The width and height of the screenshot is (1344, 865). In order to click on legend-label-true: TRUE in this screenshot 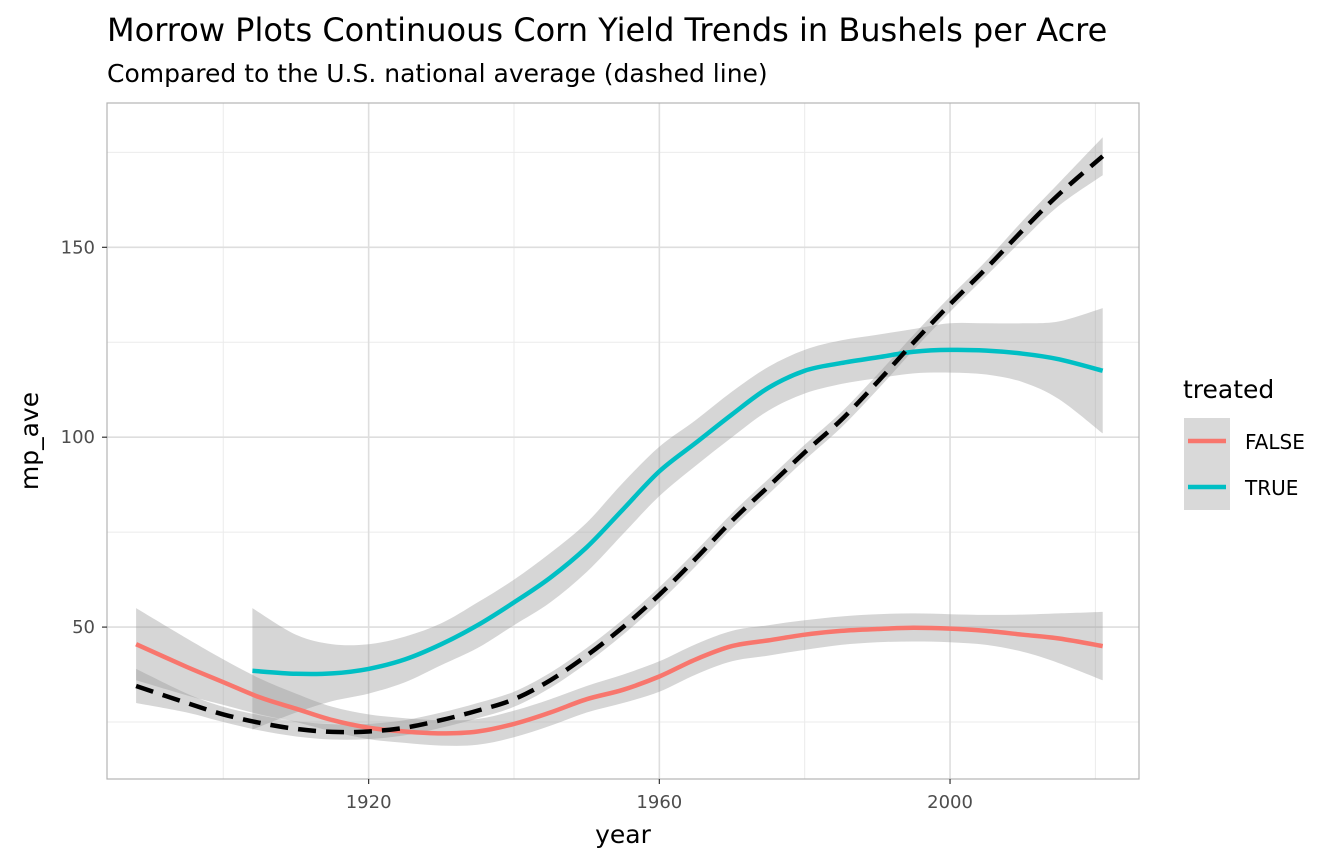, I will do `click(1271, 488)`.